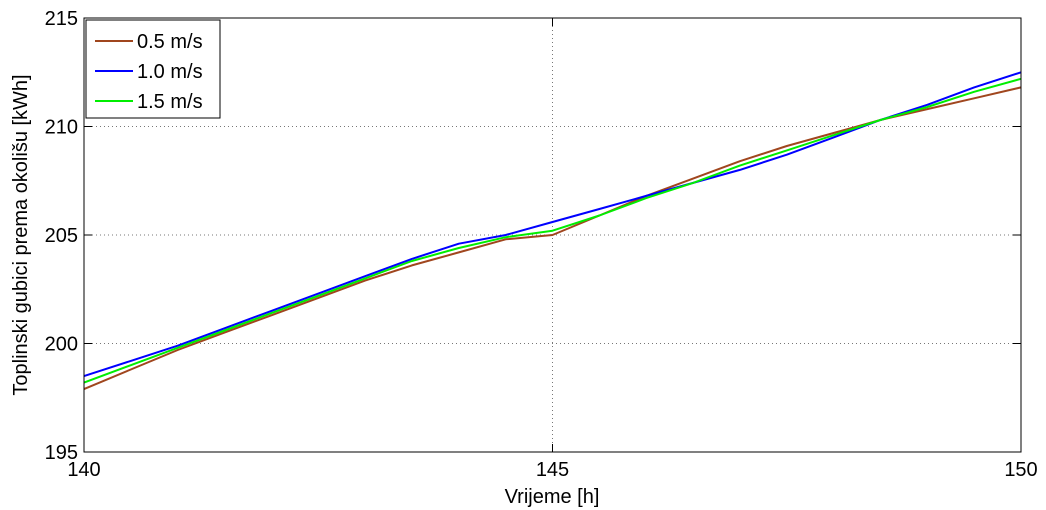  What do you see at coordinates (61, 453) in the screenshot?
I see `y-tick-label: 195` at bounding box center [61, 453].